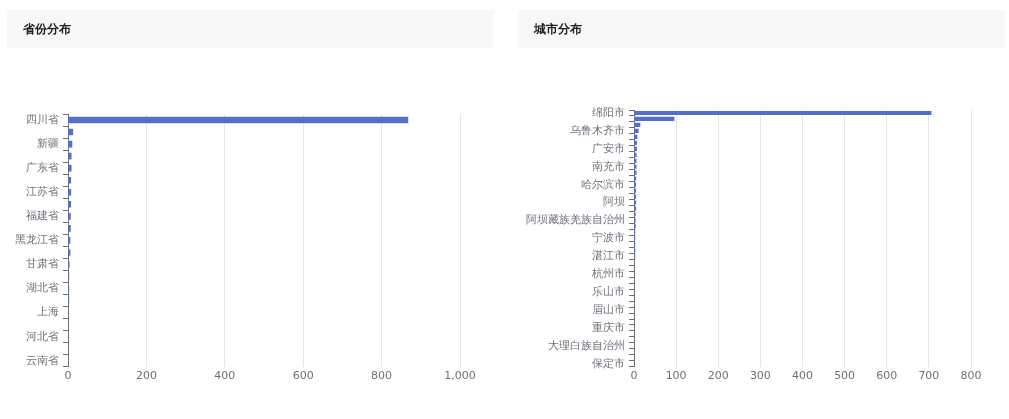 This screenshot has height=419, width=1009. I want to click on y-tick-label: 甘肃省, so click(42, 264).